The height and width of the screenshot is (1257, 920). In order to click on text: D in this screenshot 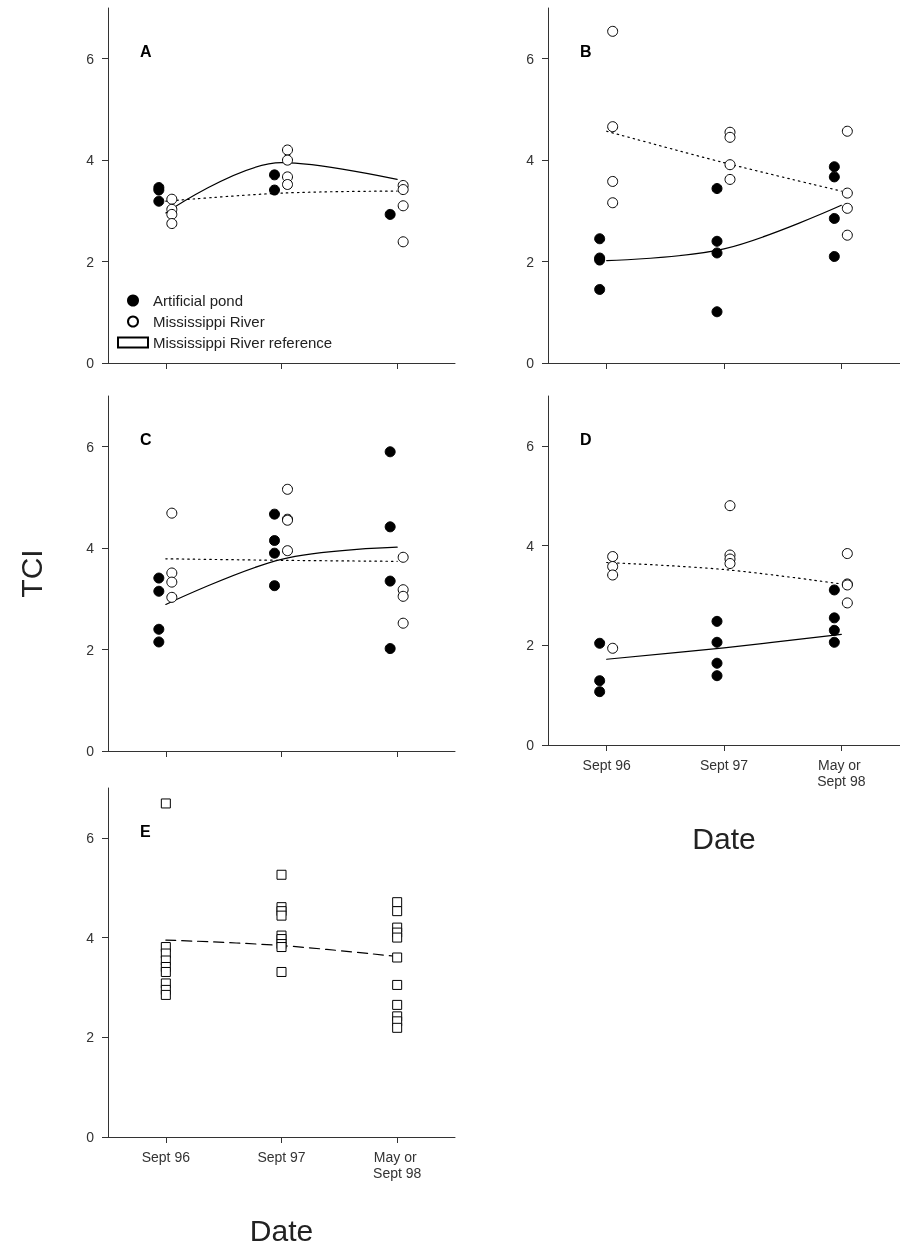, I will do `click(586, 439)`.